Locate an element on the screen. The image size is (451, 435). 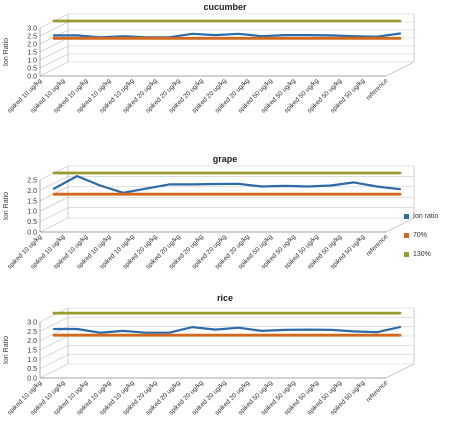
y-tick-label-0-0: 0.0 is located at coordinates (32, 77).